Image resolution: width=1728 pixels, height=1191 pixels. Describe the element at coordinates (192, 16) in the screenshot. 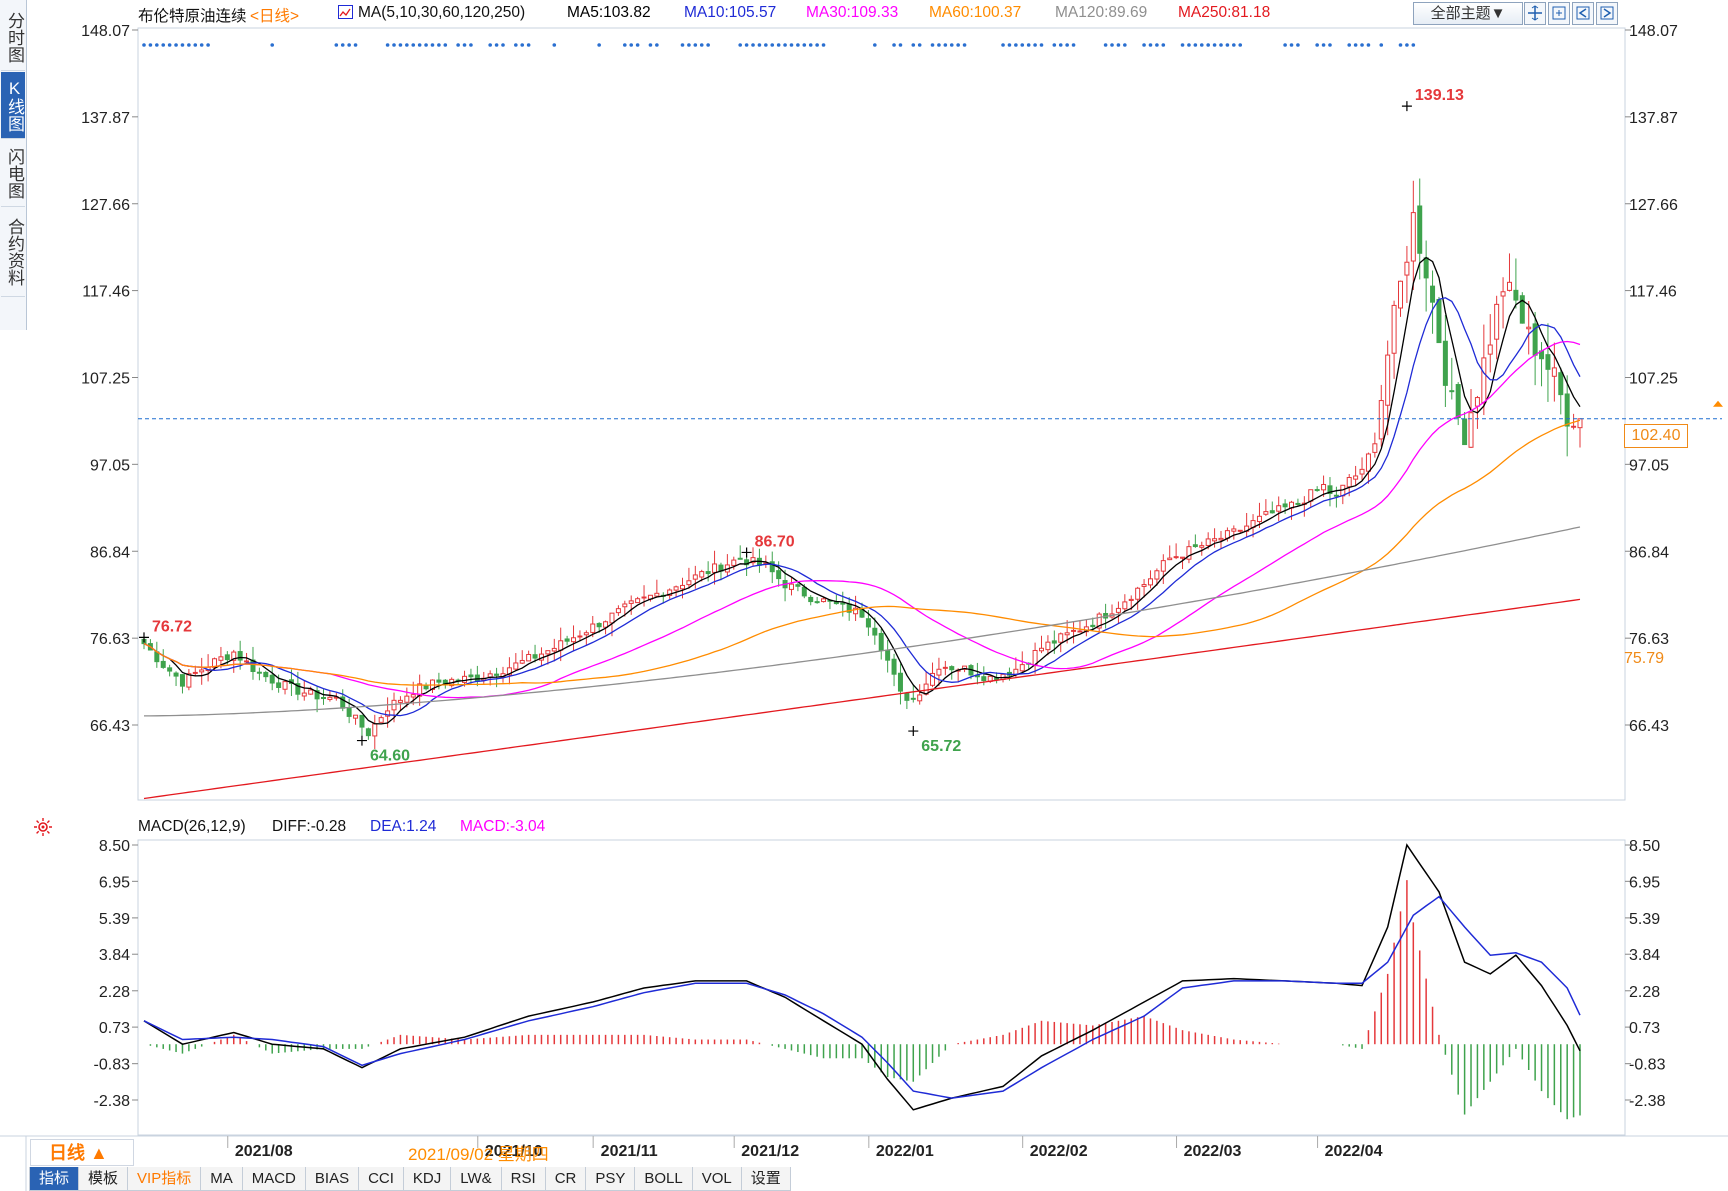

I see `instrument-name: 布伦特原油连续` at that location.